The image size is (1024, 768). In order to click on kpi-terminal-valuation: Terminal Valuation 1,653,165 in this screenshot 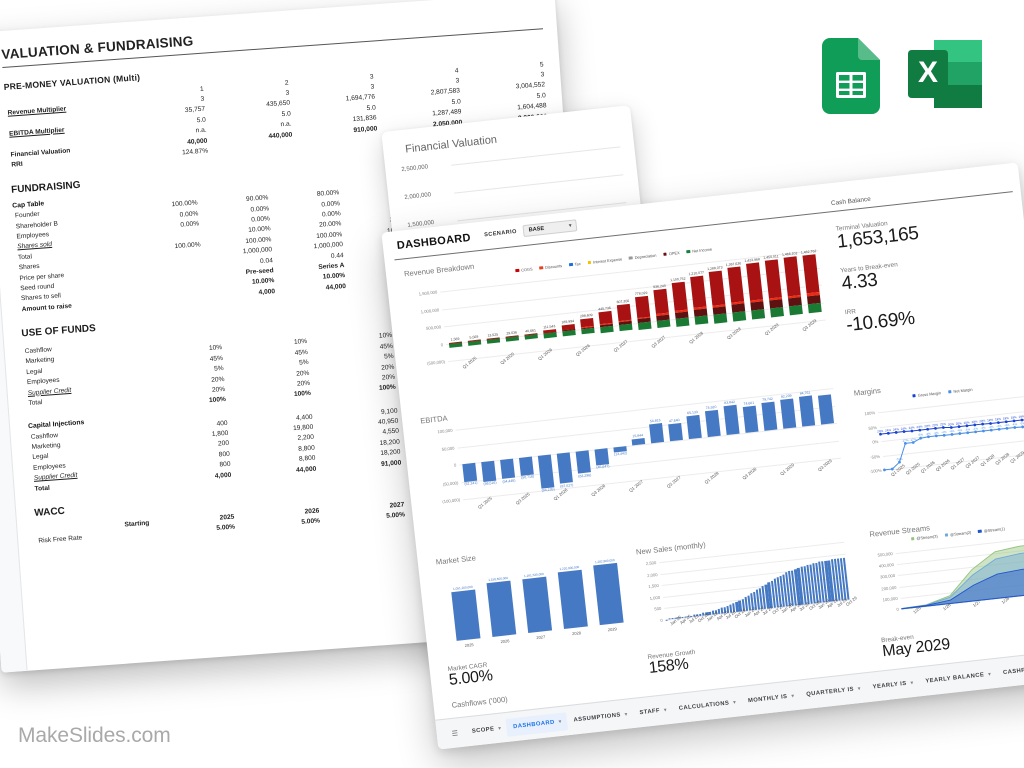, I will do `click(924, 230)`.